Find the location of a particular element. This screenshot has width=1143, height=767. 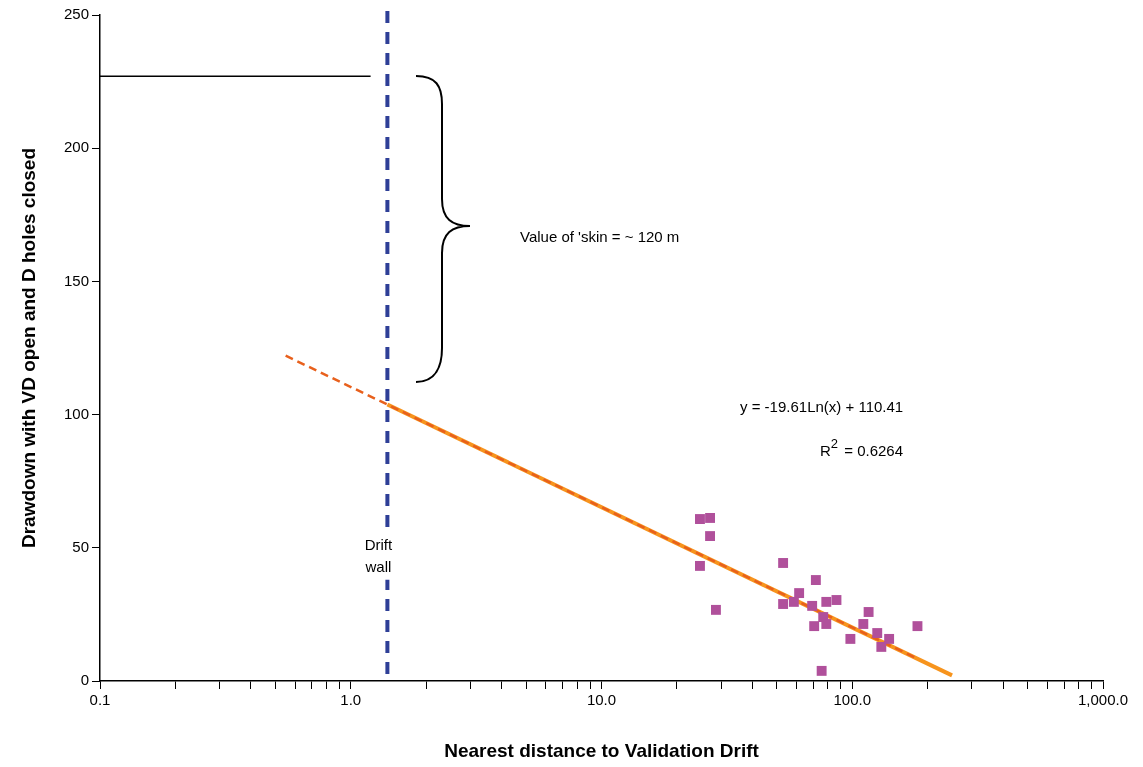

x-tick-label: 100.0 is located at coordinates (852, 700).